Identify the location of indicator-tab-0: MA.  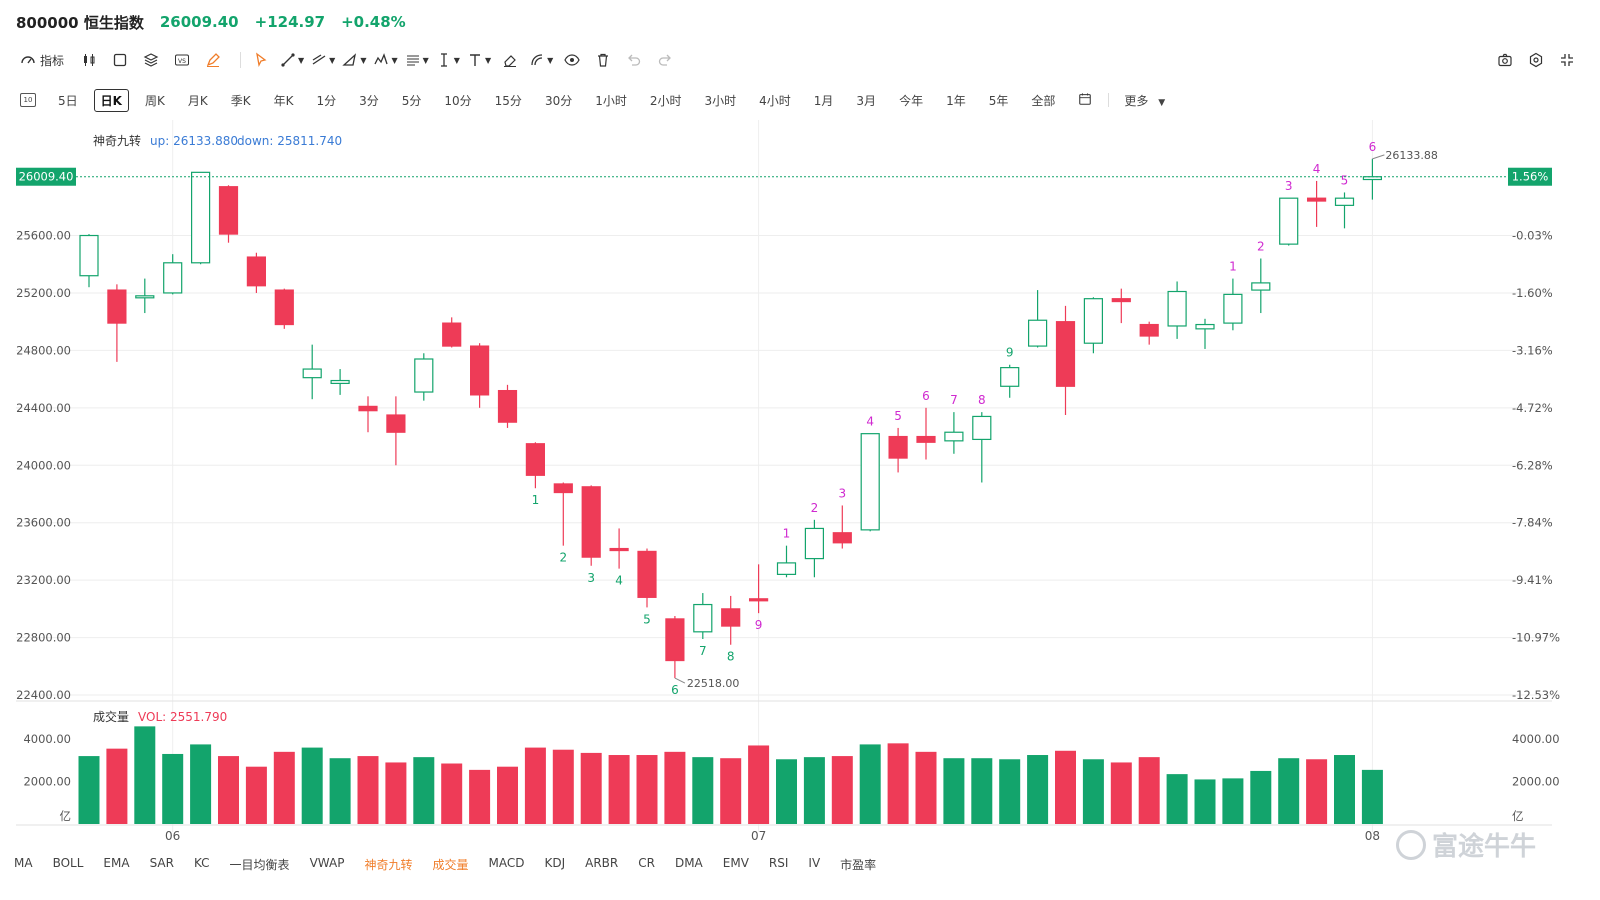
(23, 863).